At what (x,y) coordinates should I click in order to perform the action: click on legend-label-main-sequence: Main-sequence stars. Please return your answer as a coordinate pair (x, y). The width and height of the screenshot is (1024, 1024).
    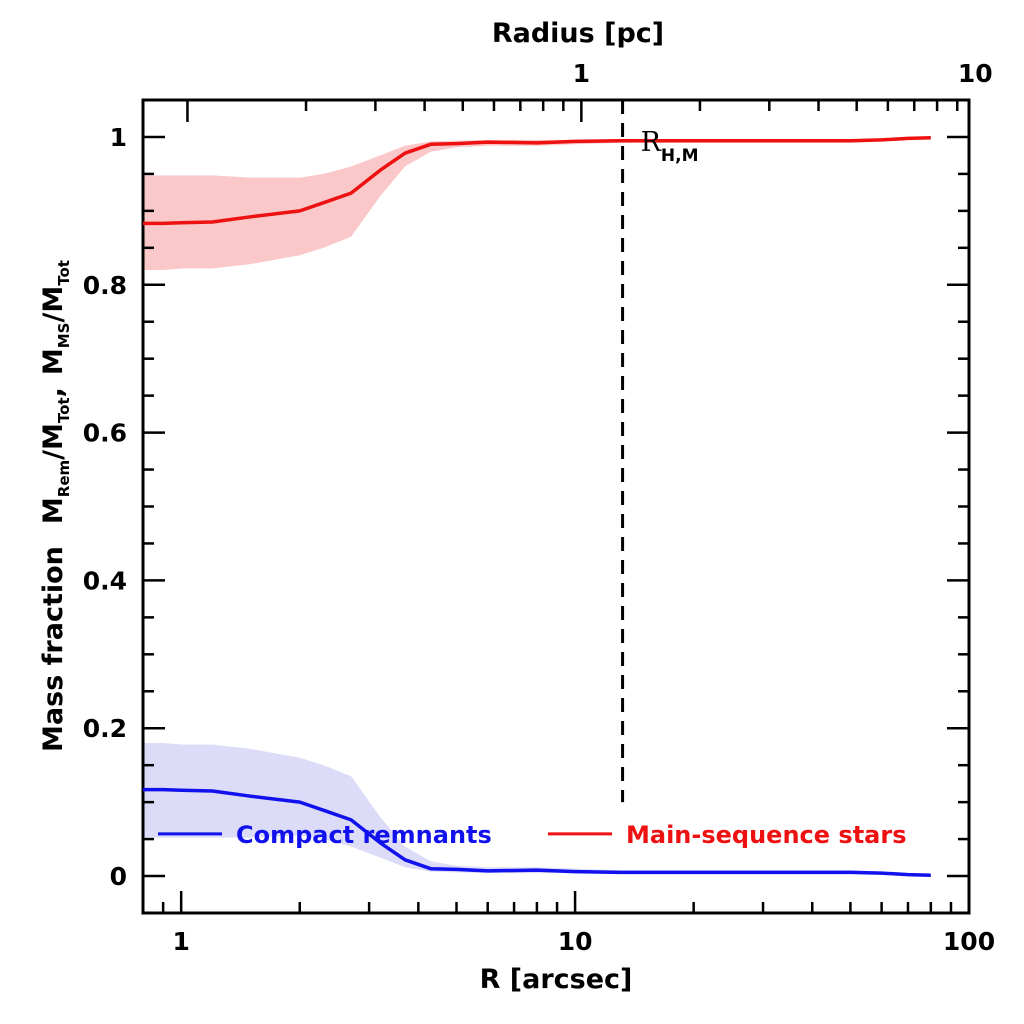
    Looking at the image, I should click on (766, 835).